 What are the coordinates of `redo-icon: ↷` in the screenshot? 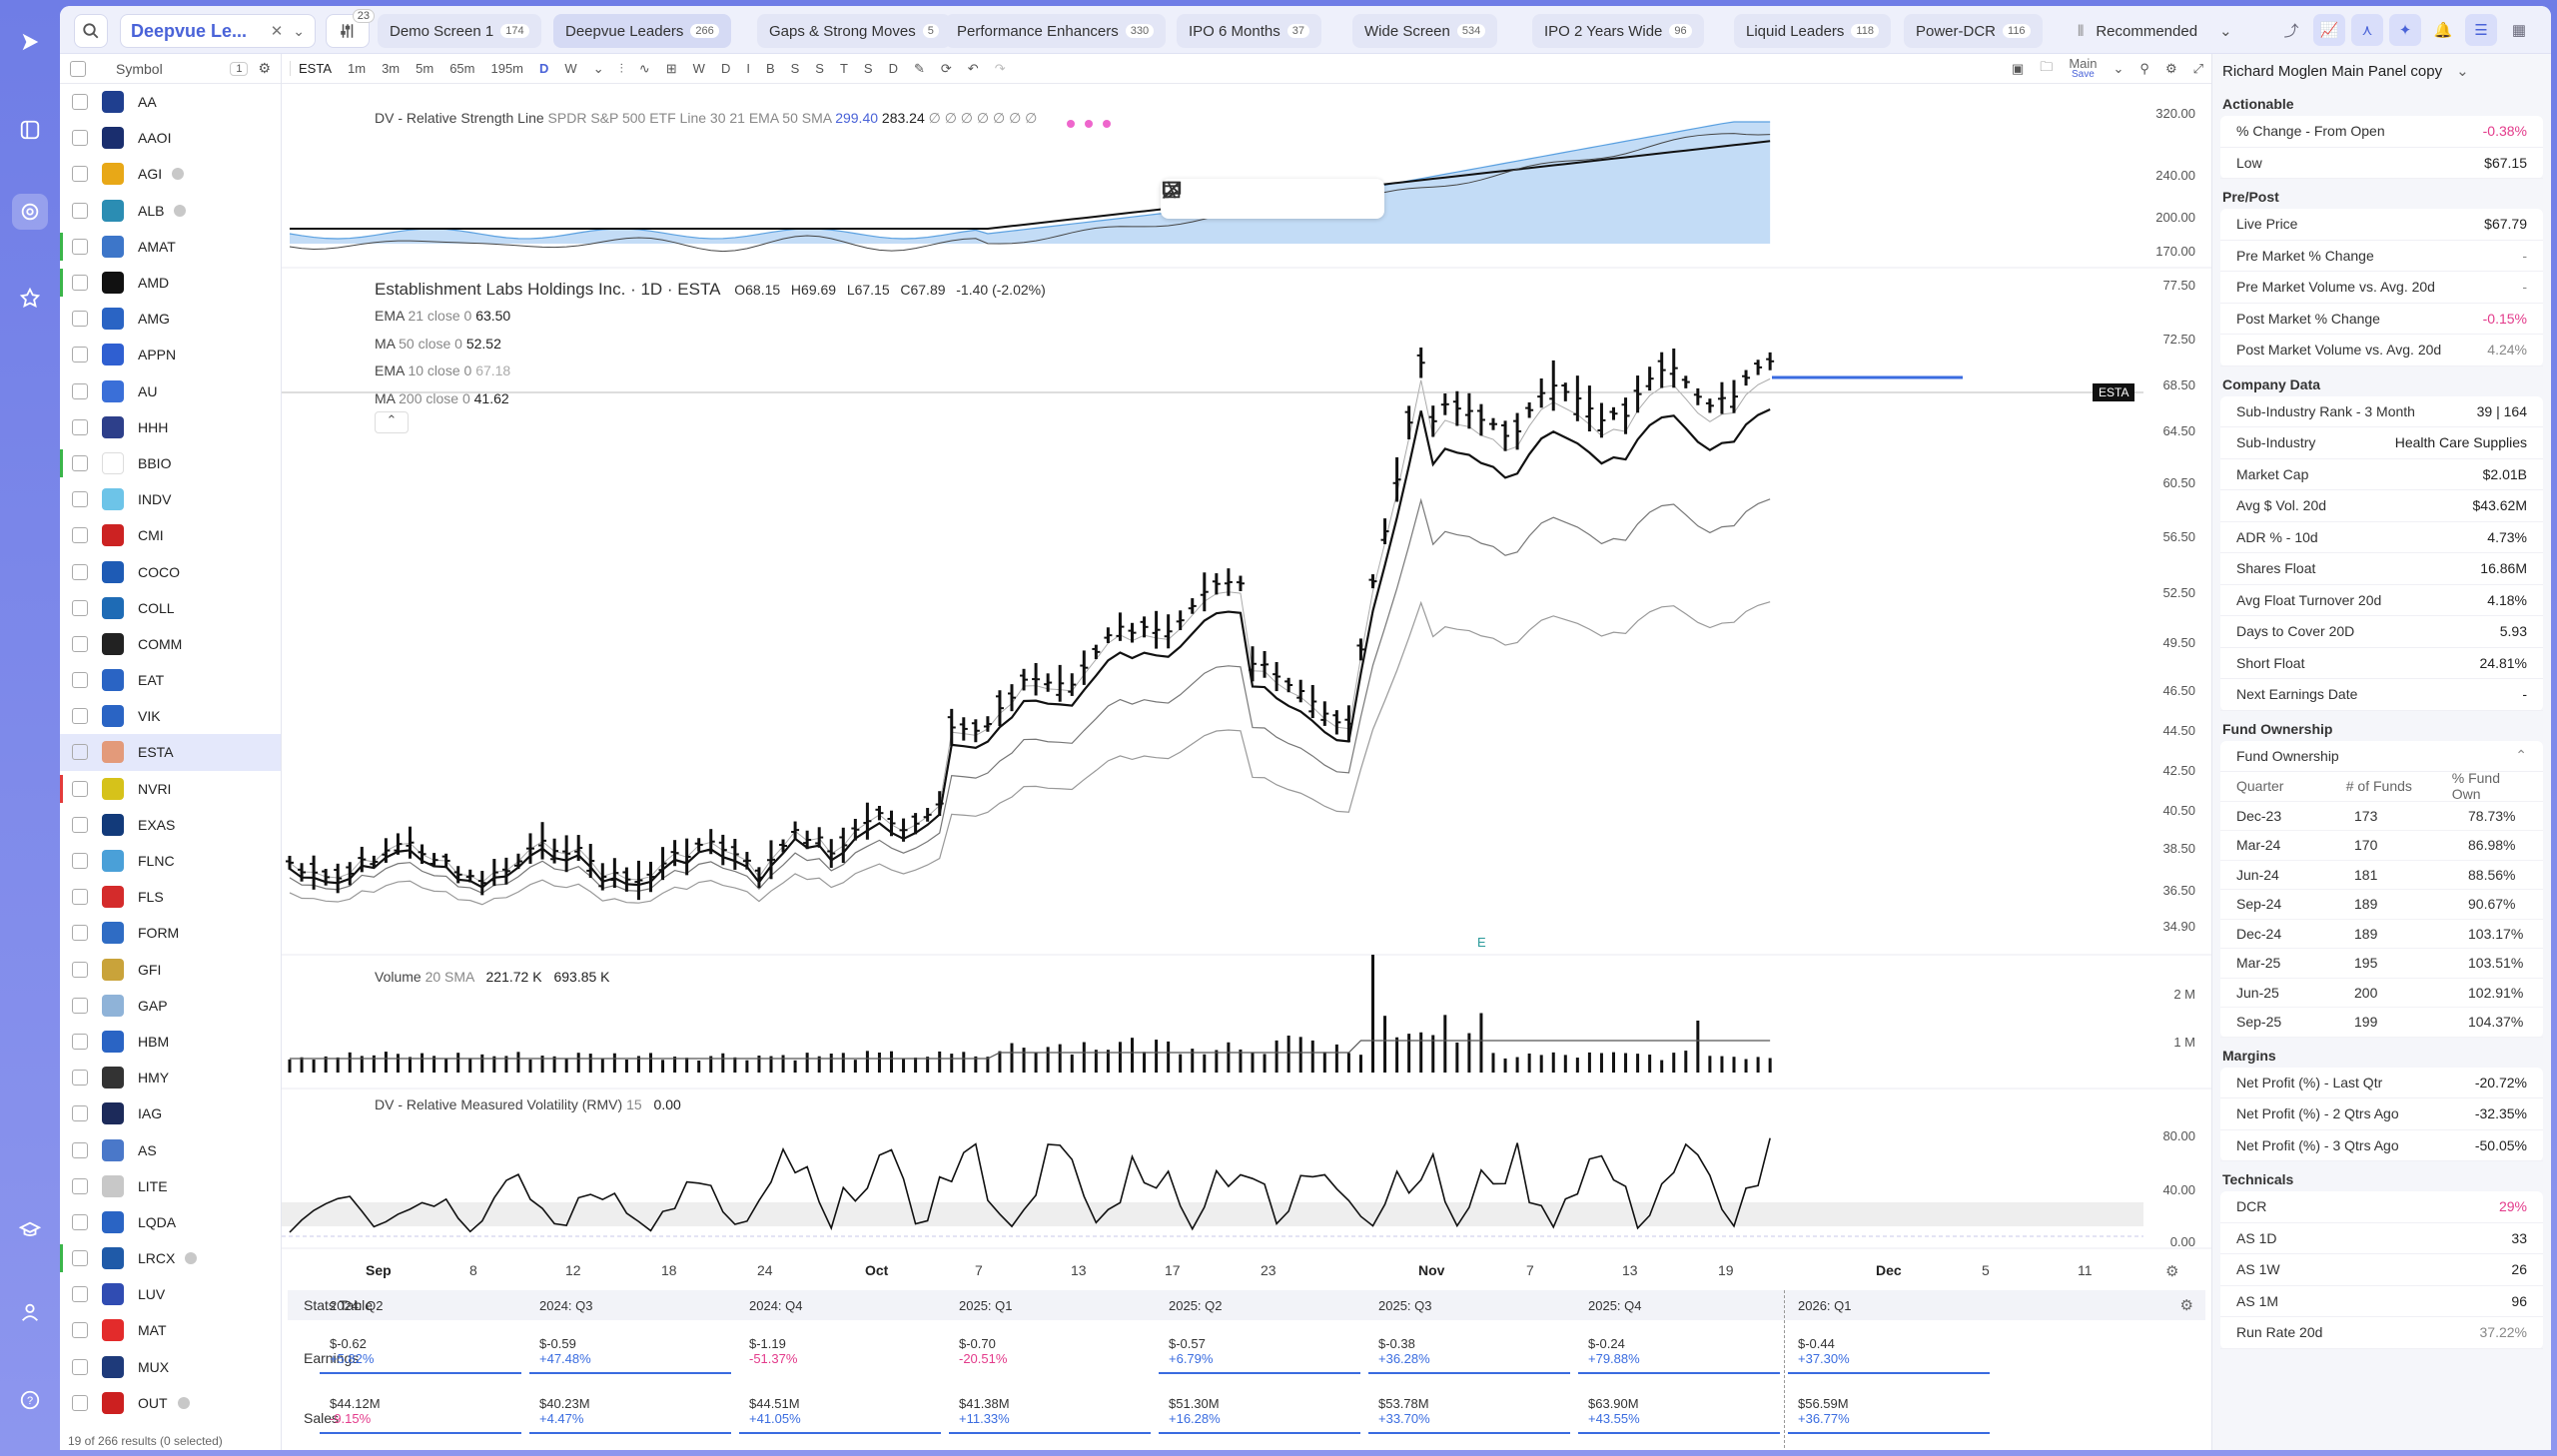 It's located at (1000, 68).